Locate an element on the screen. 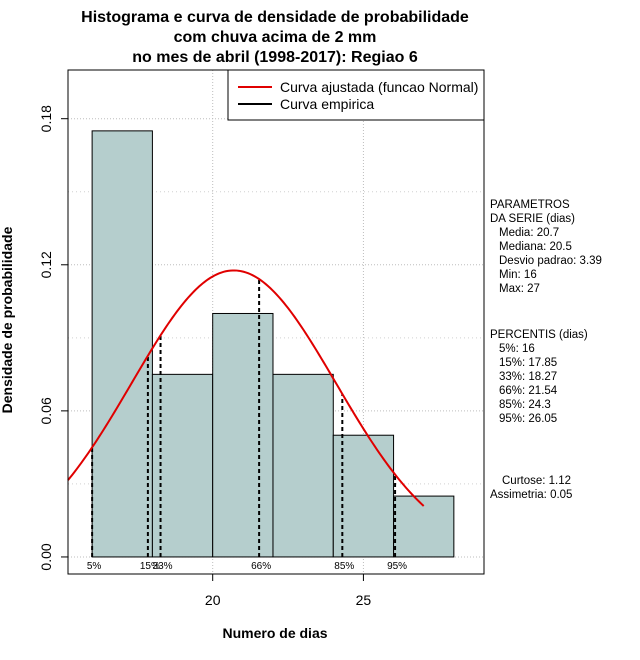  param-title-1: PARAMETROS is located at coordinates (530, 205).